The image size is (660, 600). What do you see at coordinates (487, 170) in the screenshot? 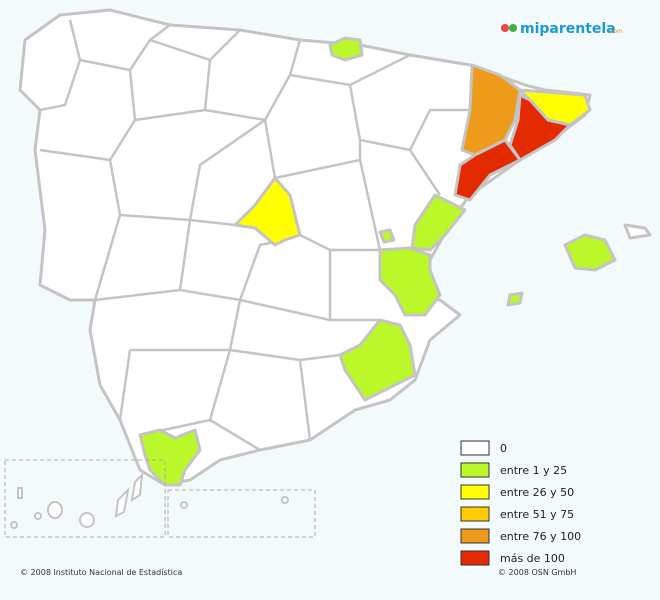
I see `region-tarragona` at bounding box center [487, 170].